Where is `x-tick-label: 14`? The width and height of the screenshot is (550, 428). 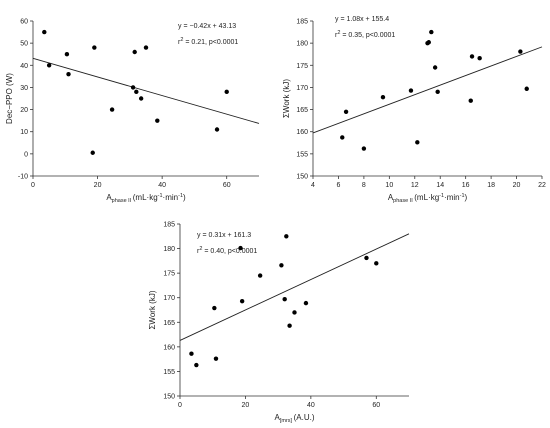 x-tick-label: 14 is located at coordinates (440, 185).